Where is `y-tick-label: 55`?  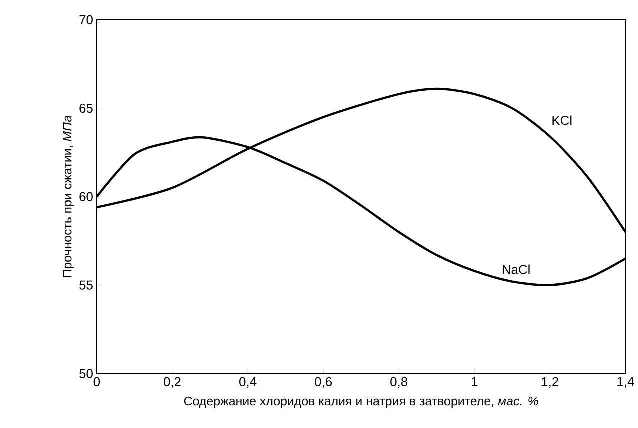 y-tick-label: 55 is located at coordinates (86, 285).